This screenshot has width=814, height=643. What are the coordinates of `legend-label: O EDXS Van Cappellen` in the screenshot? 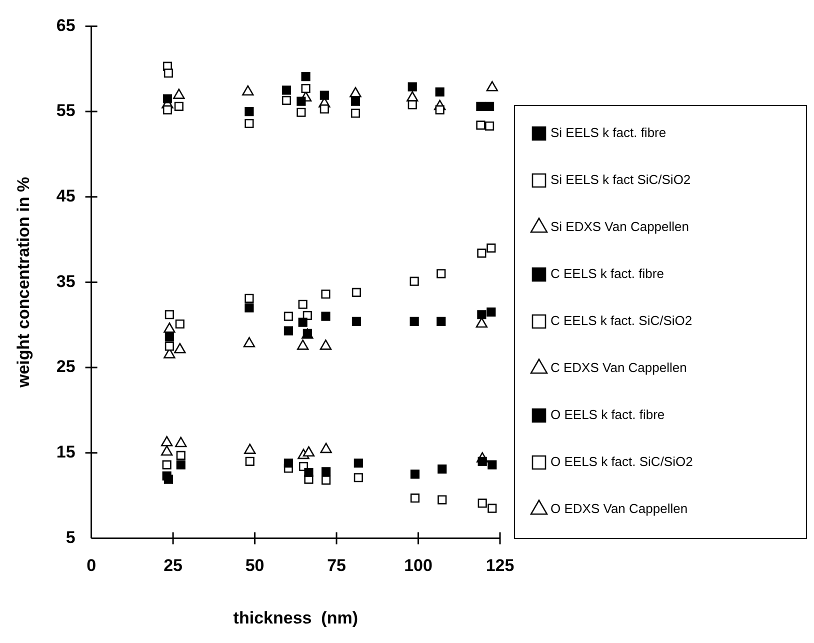 It's located at (619, 508).